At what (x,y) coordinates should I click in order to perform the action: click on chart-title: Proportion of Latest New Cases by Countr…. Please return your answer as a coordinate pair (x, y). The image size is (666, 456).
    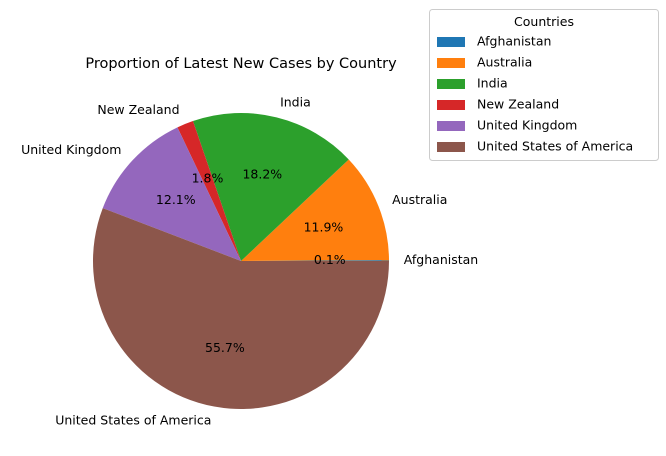
    Looking at the image, I should click on (241, 64).